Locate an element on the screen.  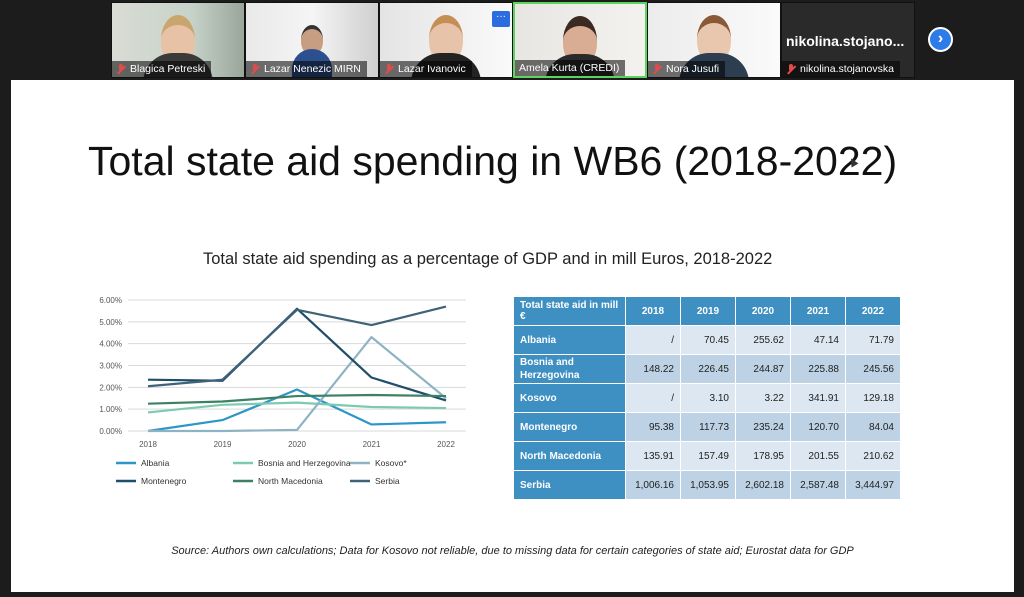
table-cell: 129.18 is located at coordinates (873, 398).